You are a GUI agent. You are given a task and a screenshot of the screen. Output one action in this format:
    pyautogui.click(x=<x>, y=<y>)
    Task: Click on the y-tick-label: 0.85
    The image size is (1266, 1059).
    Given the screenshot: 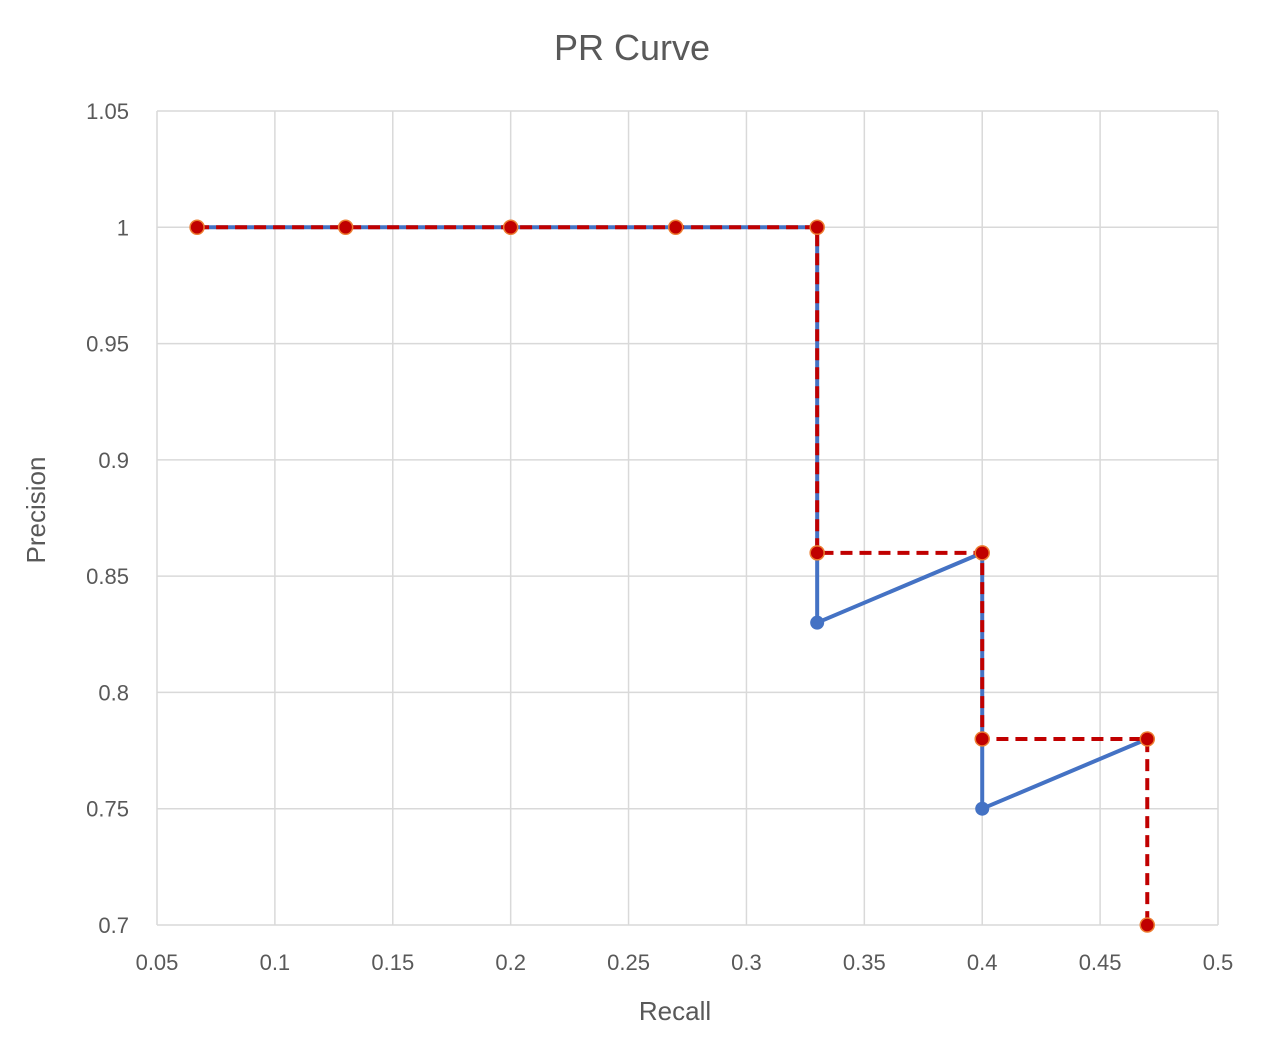 What is the action you would take?
    pyautogui.click(x=107, y=576)
    